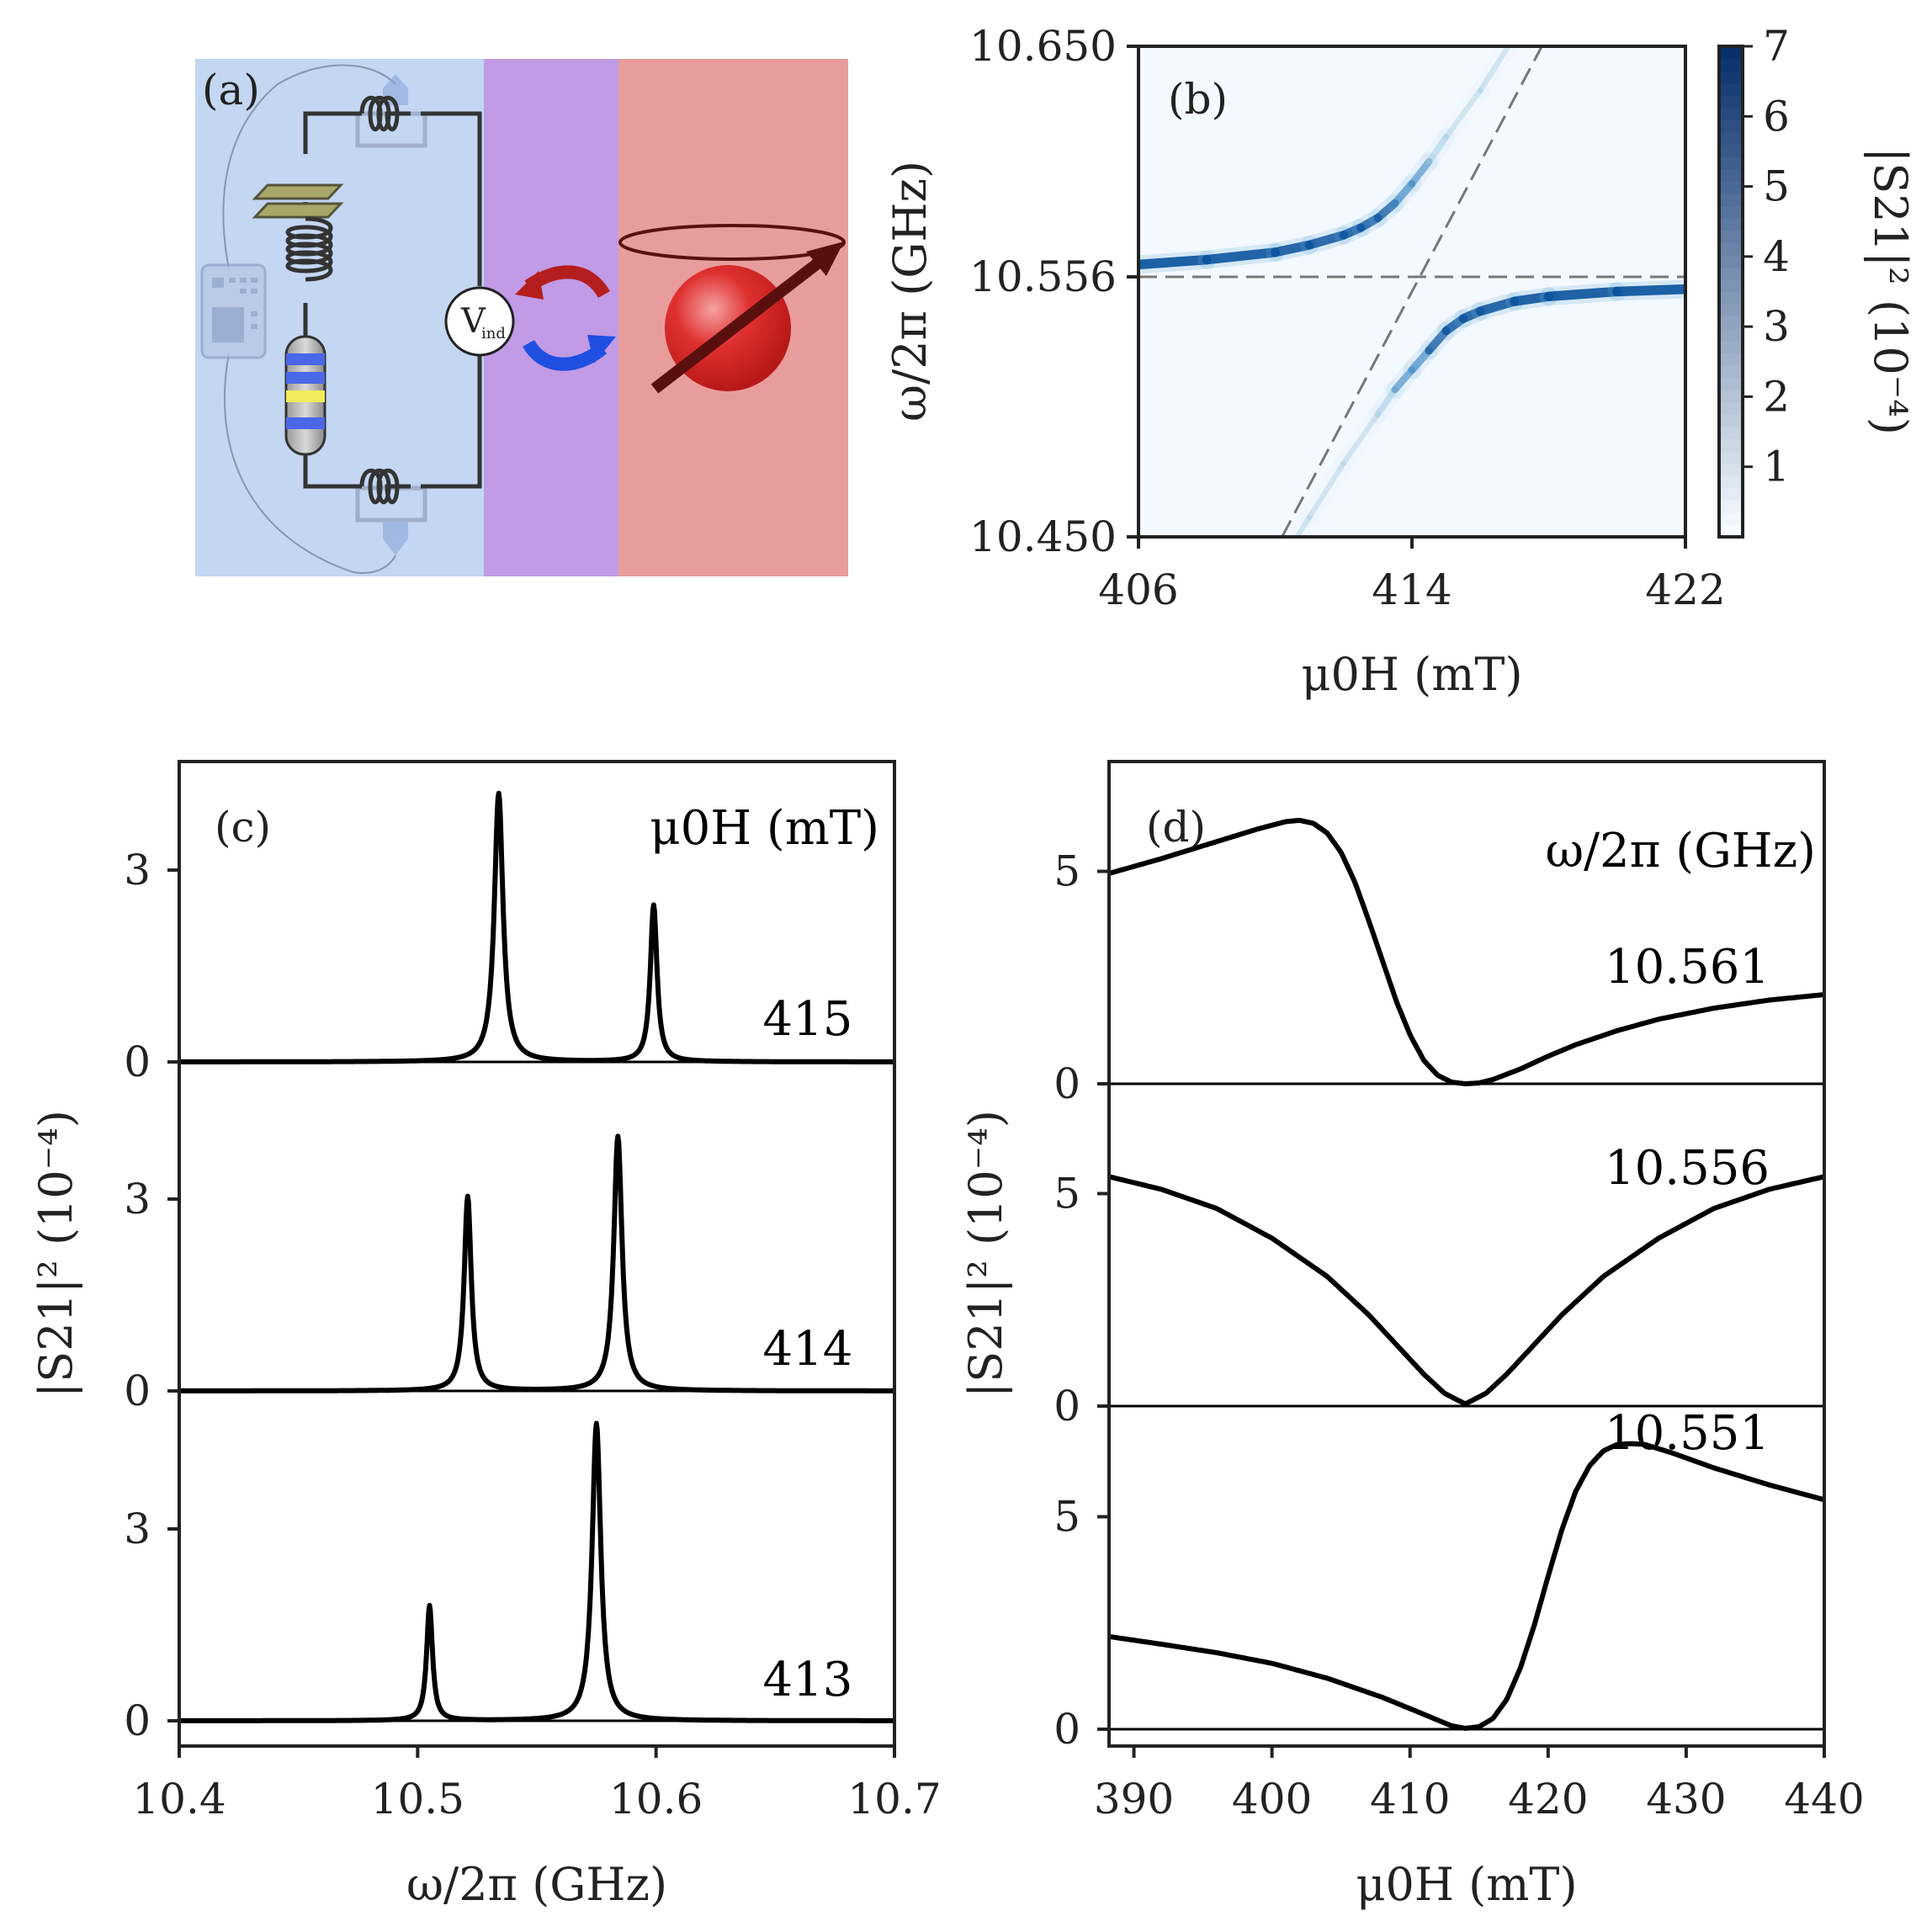  I want to click on x-tick-label: 410, so click(1410, 1799).